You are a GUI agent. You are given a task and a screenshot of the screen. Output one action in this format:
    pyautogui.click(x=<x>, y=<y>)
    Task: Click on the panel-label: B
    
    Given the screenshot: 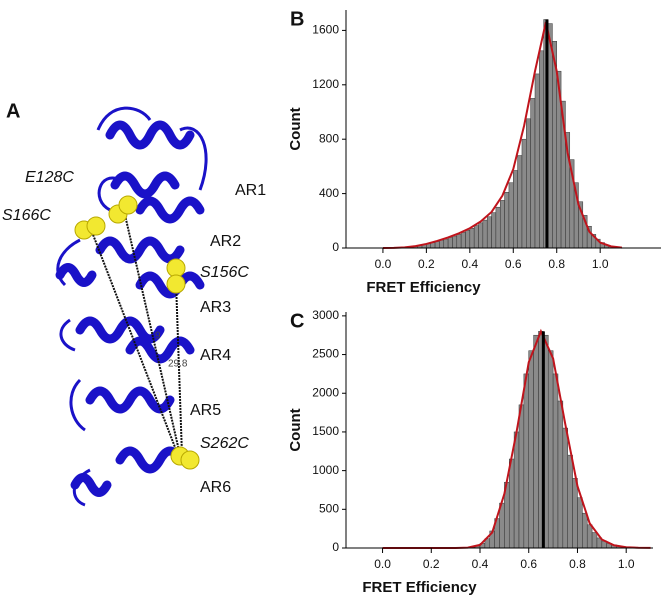 What is the action you would take?
    pyautogui.click(x=297, y=19)
    